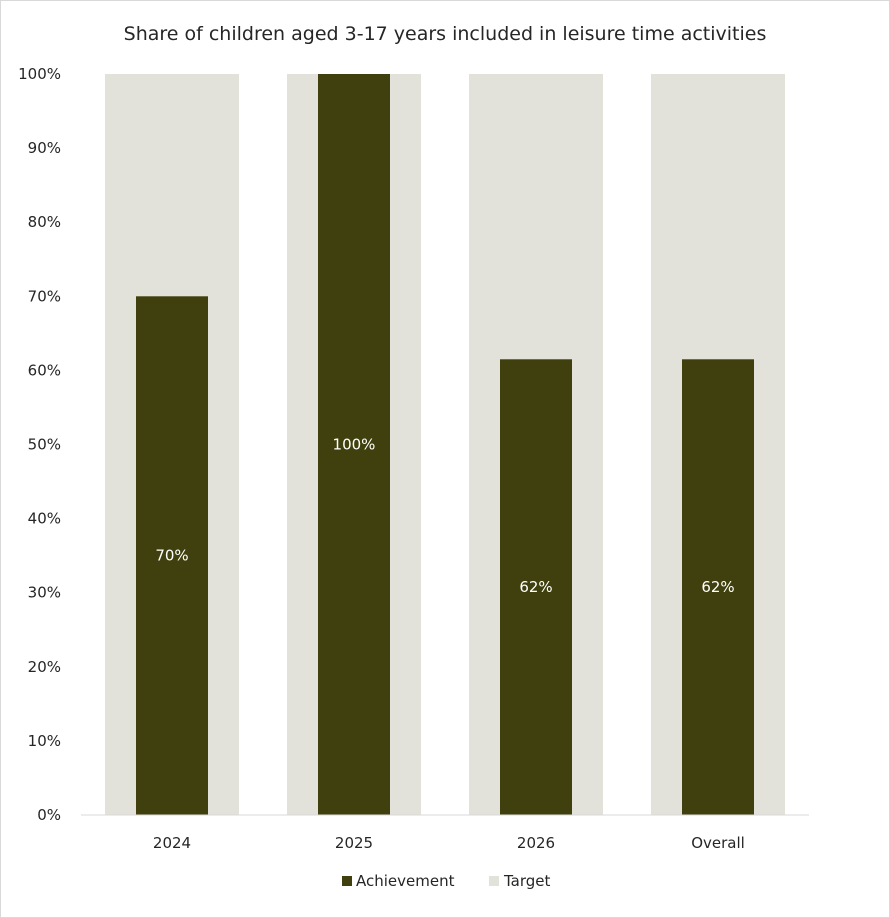  What do you see at coordinates (44, 667) in the screenshot?
I see `y-tick-label: 20%` at bounding box center [44, 667].